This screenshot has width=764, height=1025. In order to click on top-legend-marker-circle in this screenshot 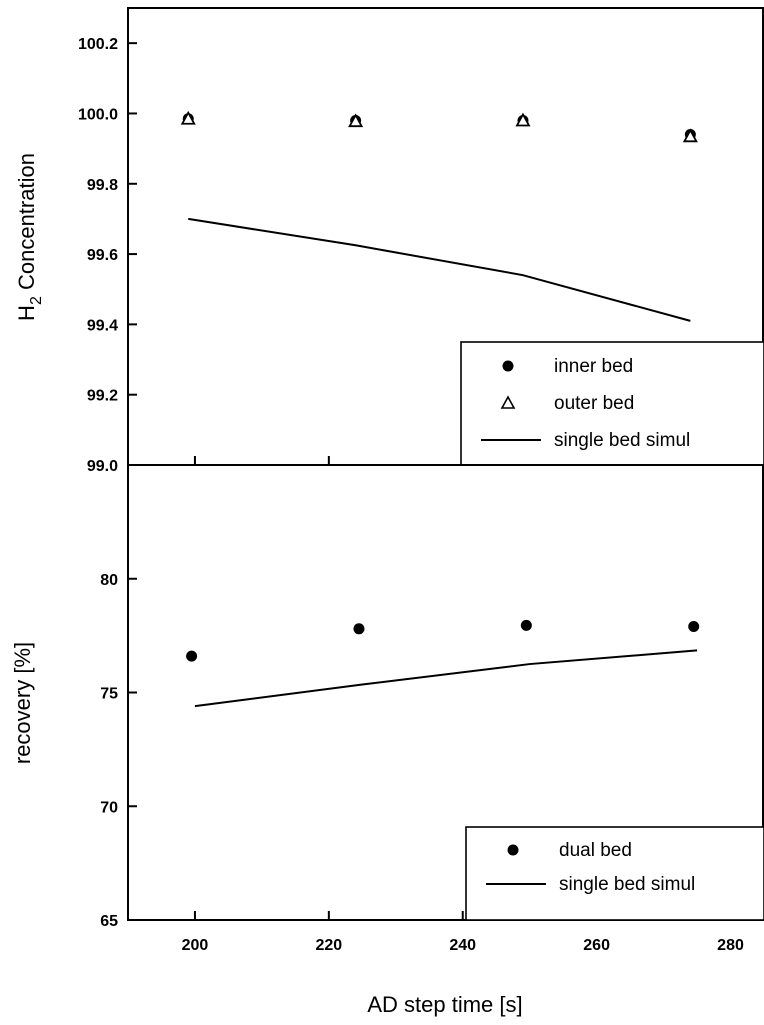, I will do `click(508, 366)`.